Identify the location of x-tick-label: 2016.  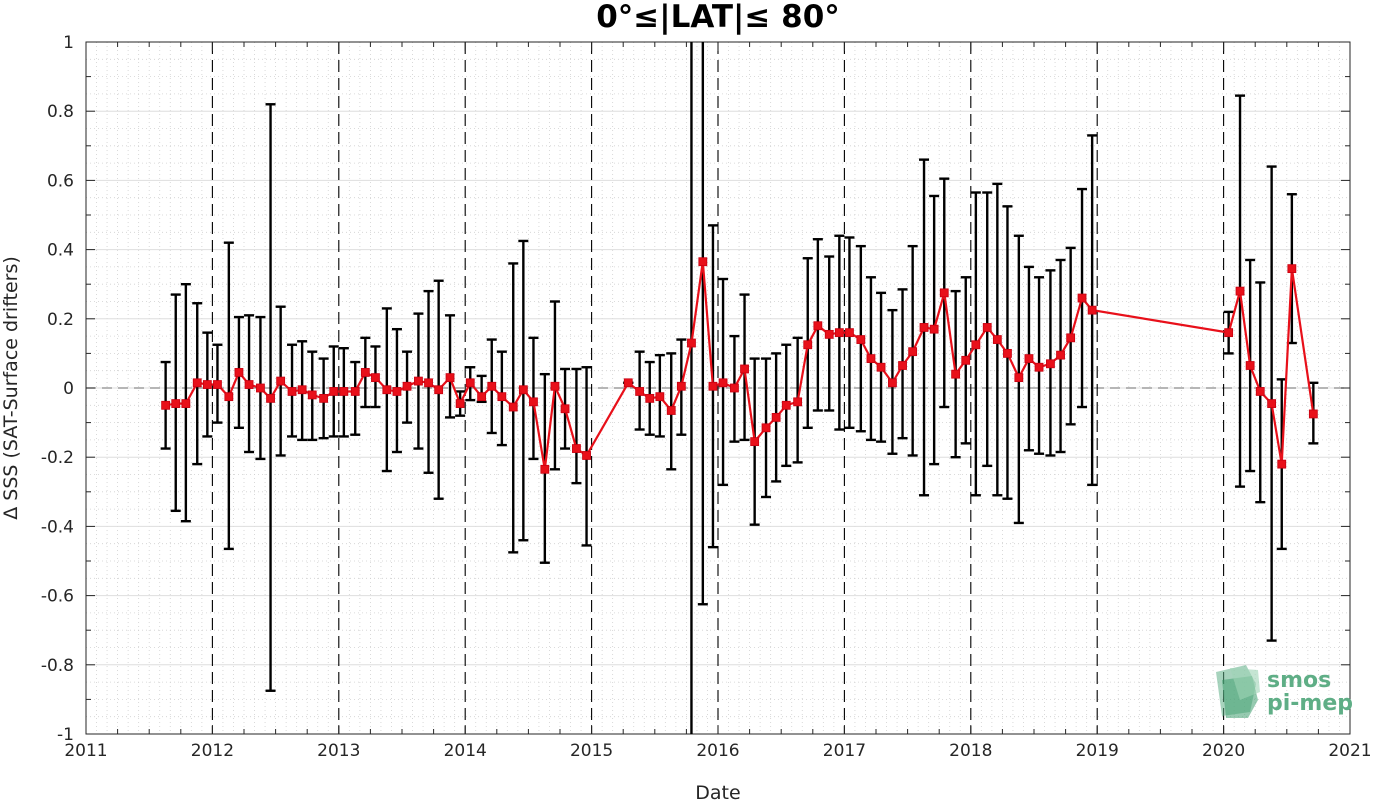
(717, 751).